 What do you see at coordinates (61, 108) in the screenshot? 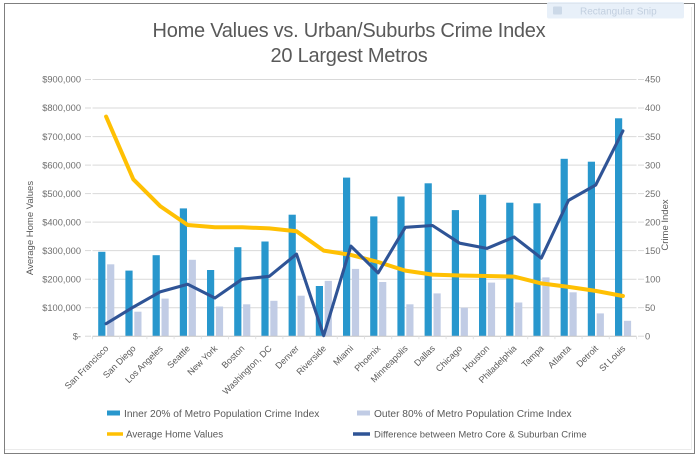
I see `svg-text: $800,000` at bounding box center [61, 108].